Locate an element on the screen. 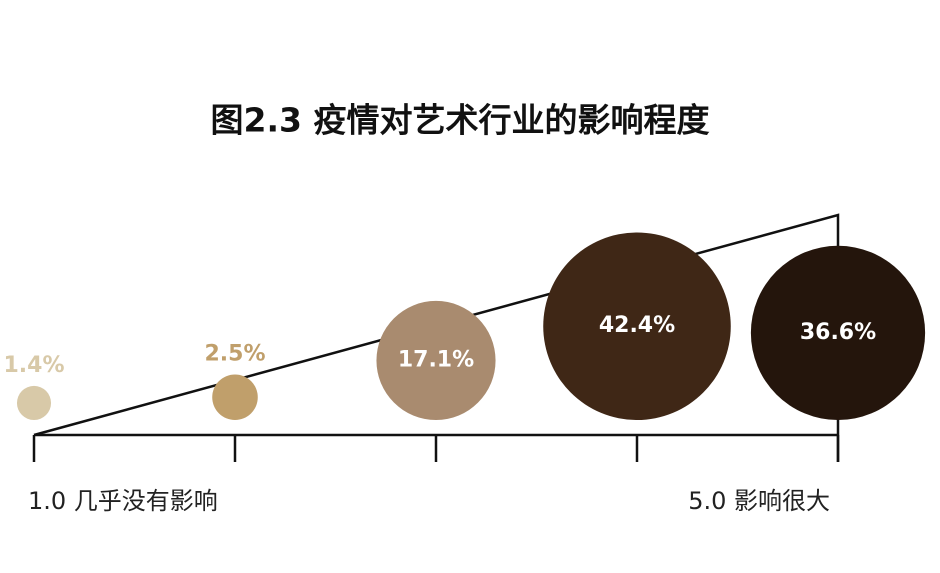 The image size is (940, 573). value-label: 17.1% is located at coordinates (436, 359).